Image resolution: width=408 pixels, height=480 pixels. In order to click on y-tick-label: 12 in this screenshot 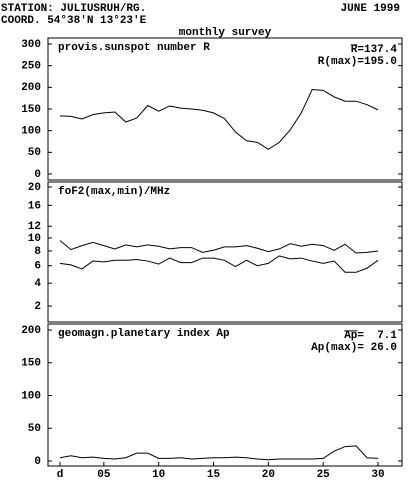, I will do `click(34, 227)`.